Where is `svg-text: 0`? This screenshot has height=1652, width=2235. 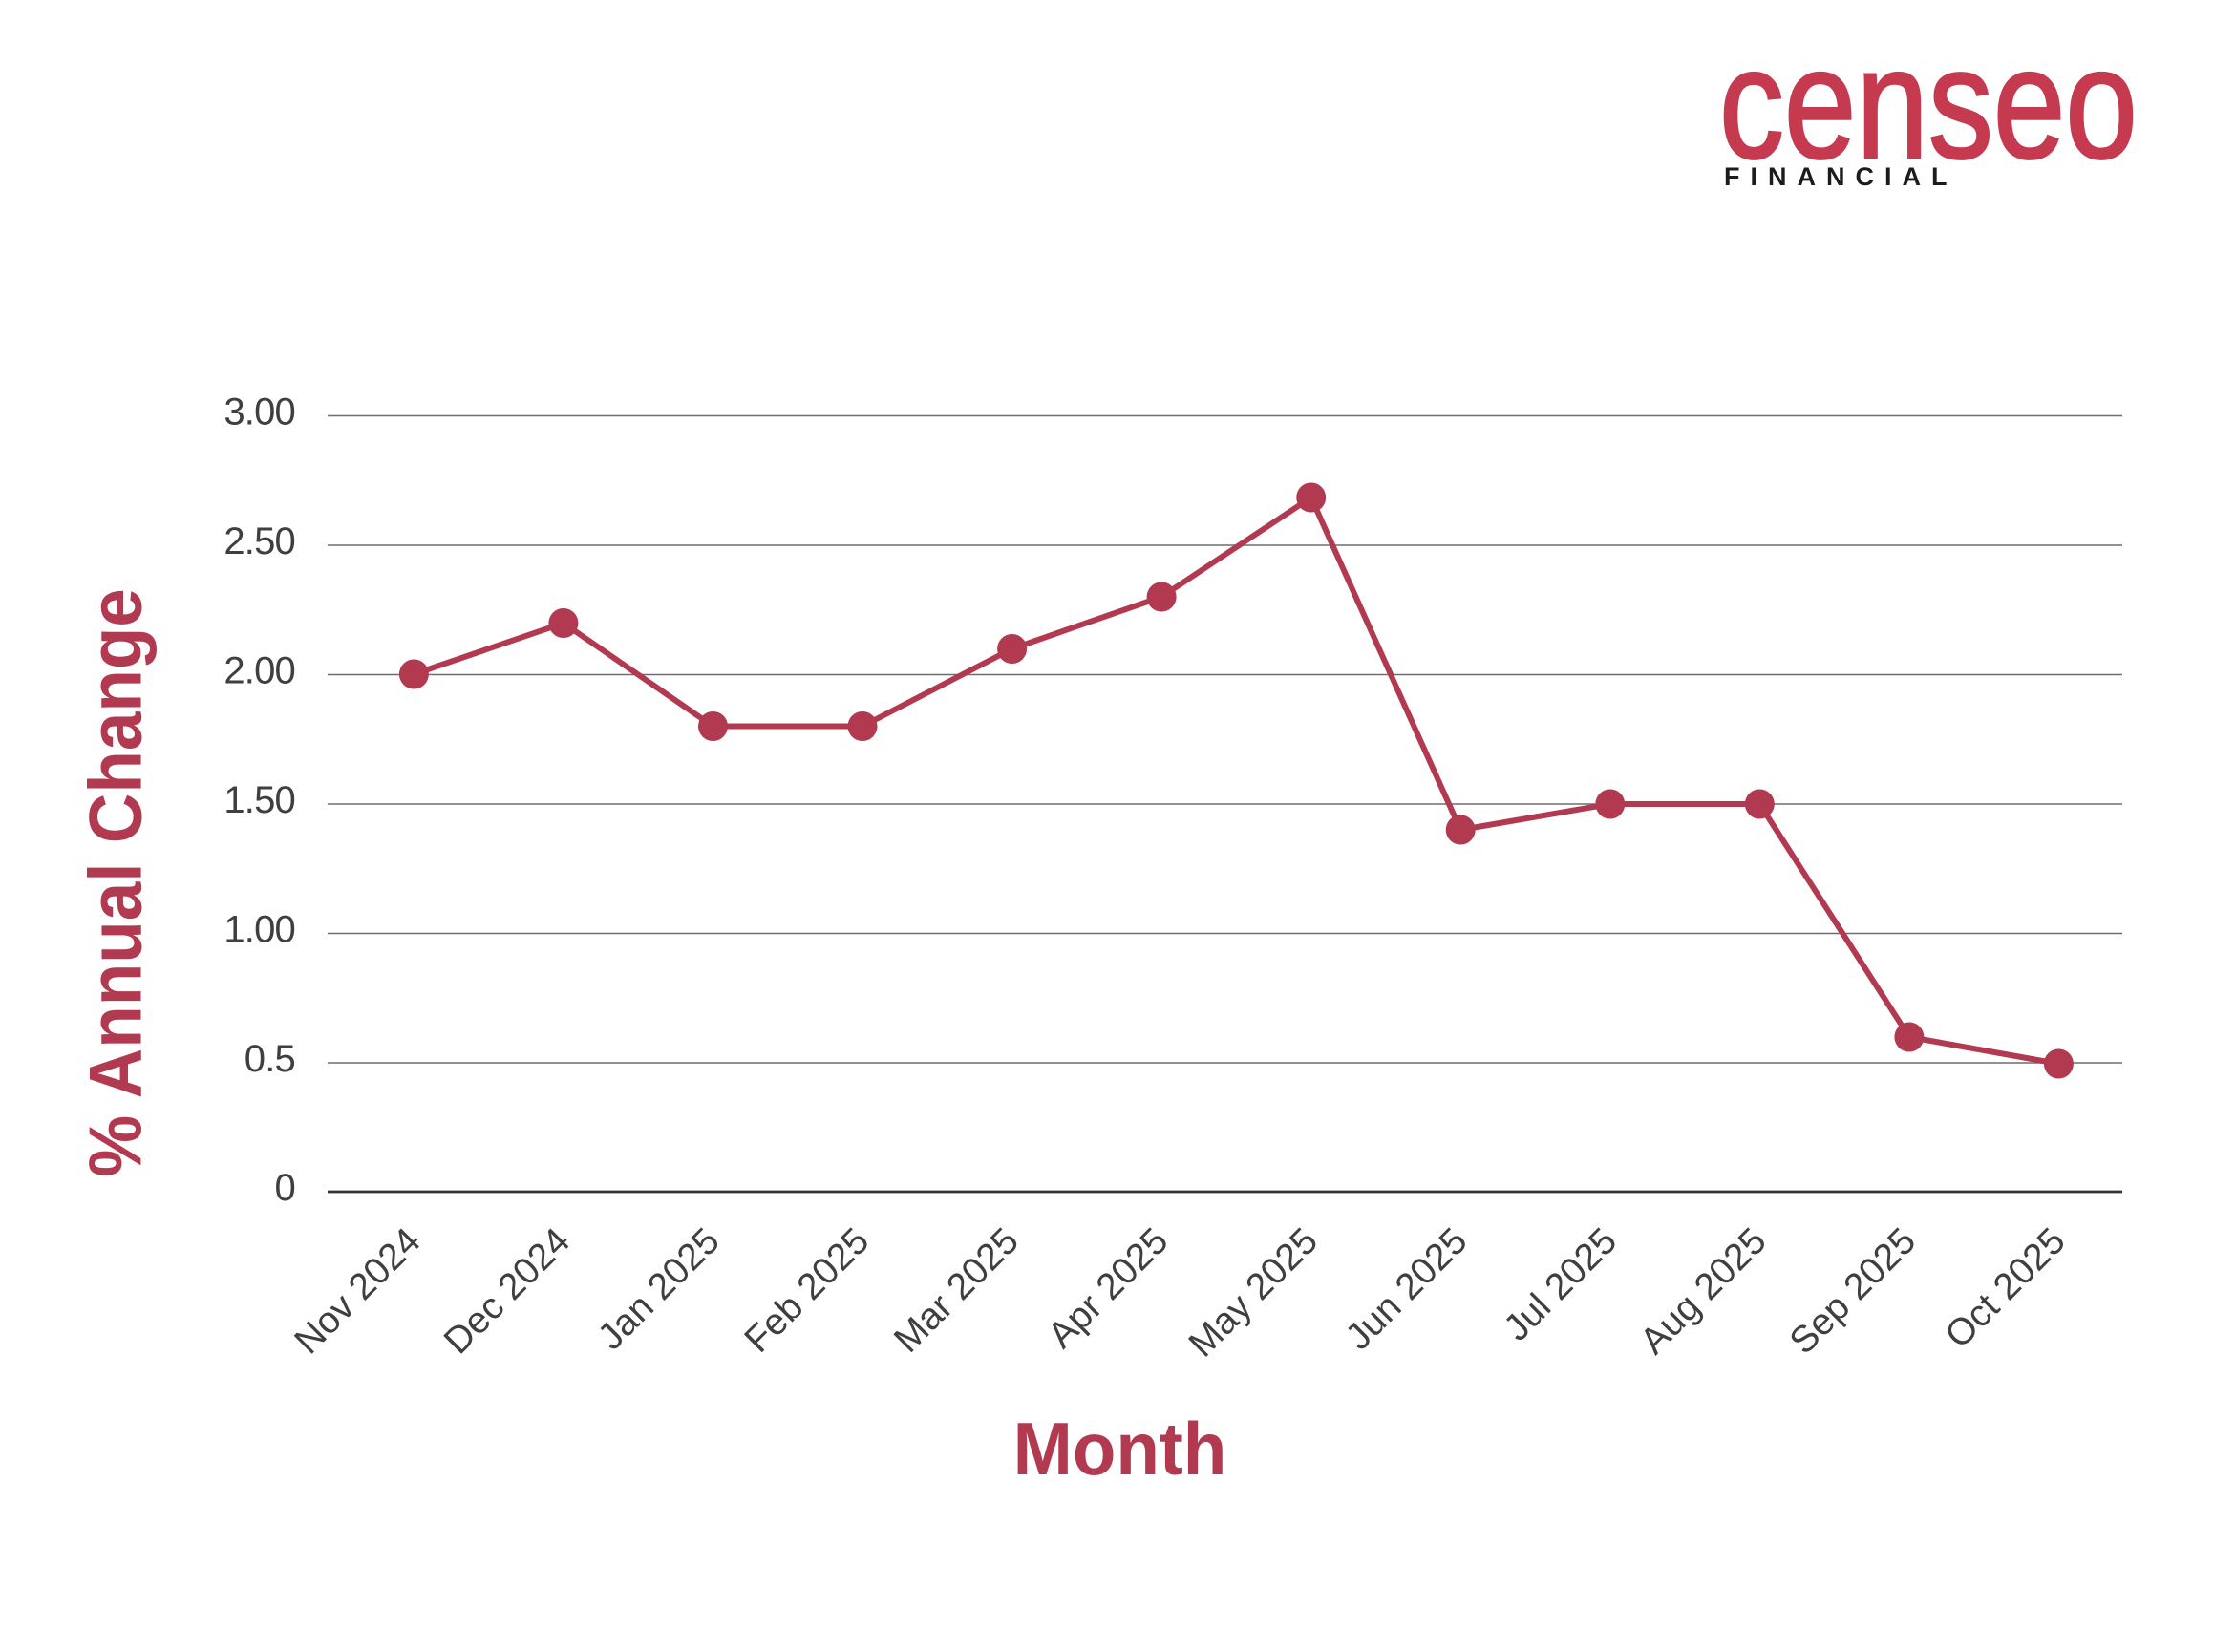
svg-text: 0 is located at coordinates (285, 1188).